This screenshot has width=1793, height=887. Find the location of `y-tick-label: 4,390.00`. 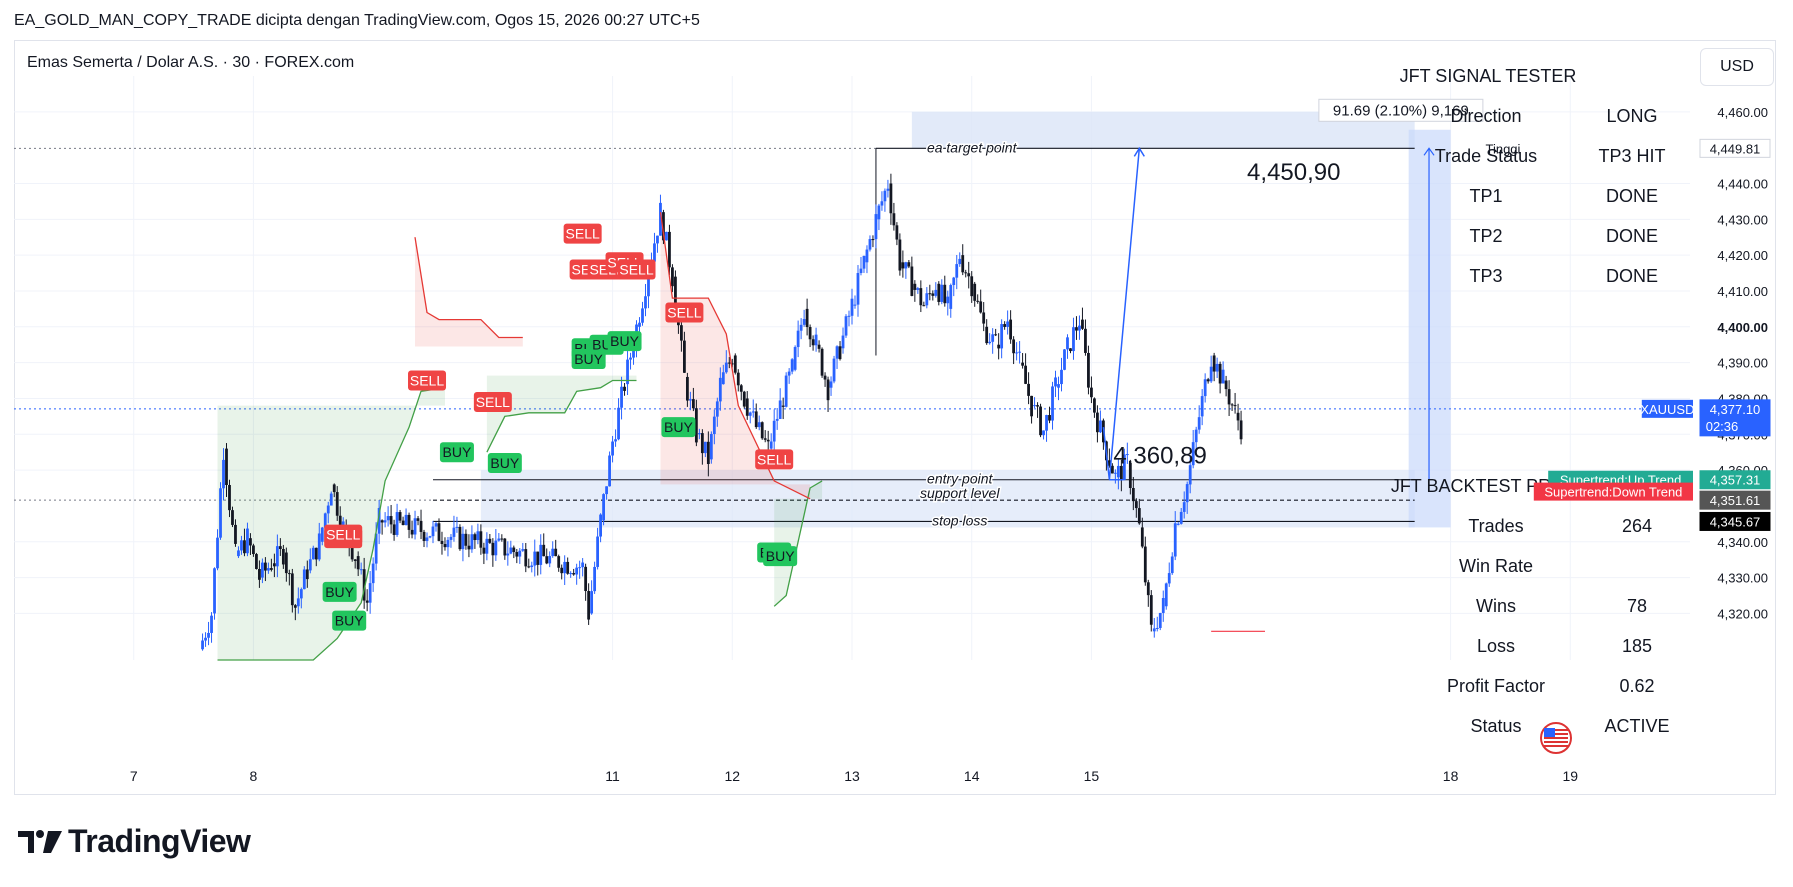

y-tick-label: 4,390.00 is located at coordinates (1742, 363).